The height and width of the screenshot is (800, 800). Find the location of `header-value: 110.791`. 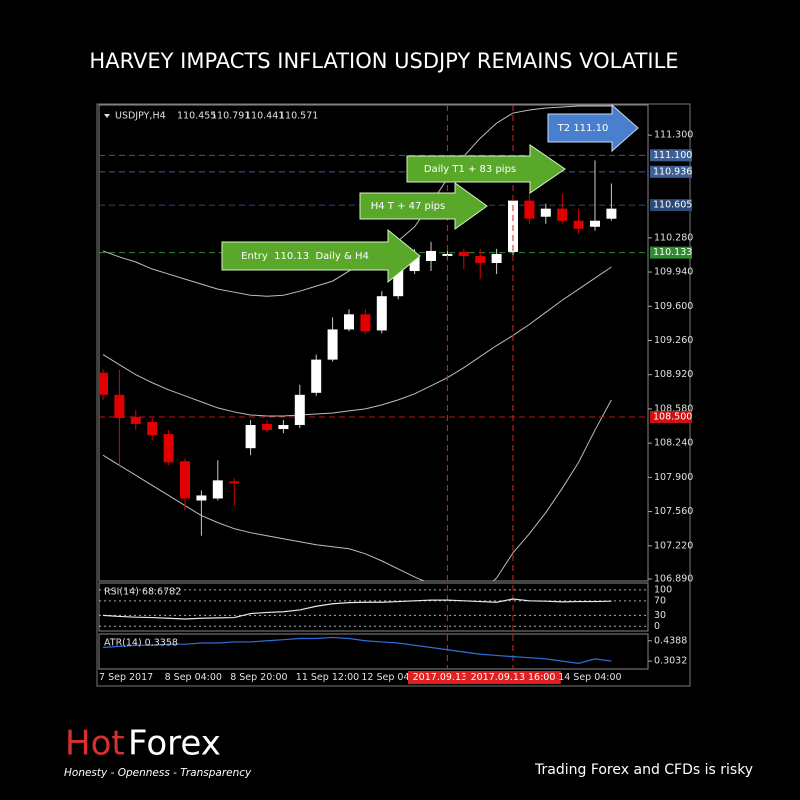

header-value: 110.791 is located at coordinates (230, 116).